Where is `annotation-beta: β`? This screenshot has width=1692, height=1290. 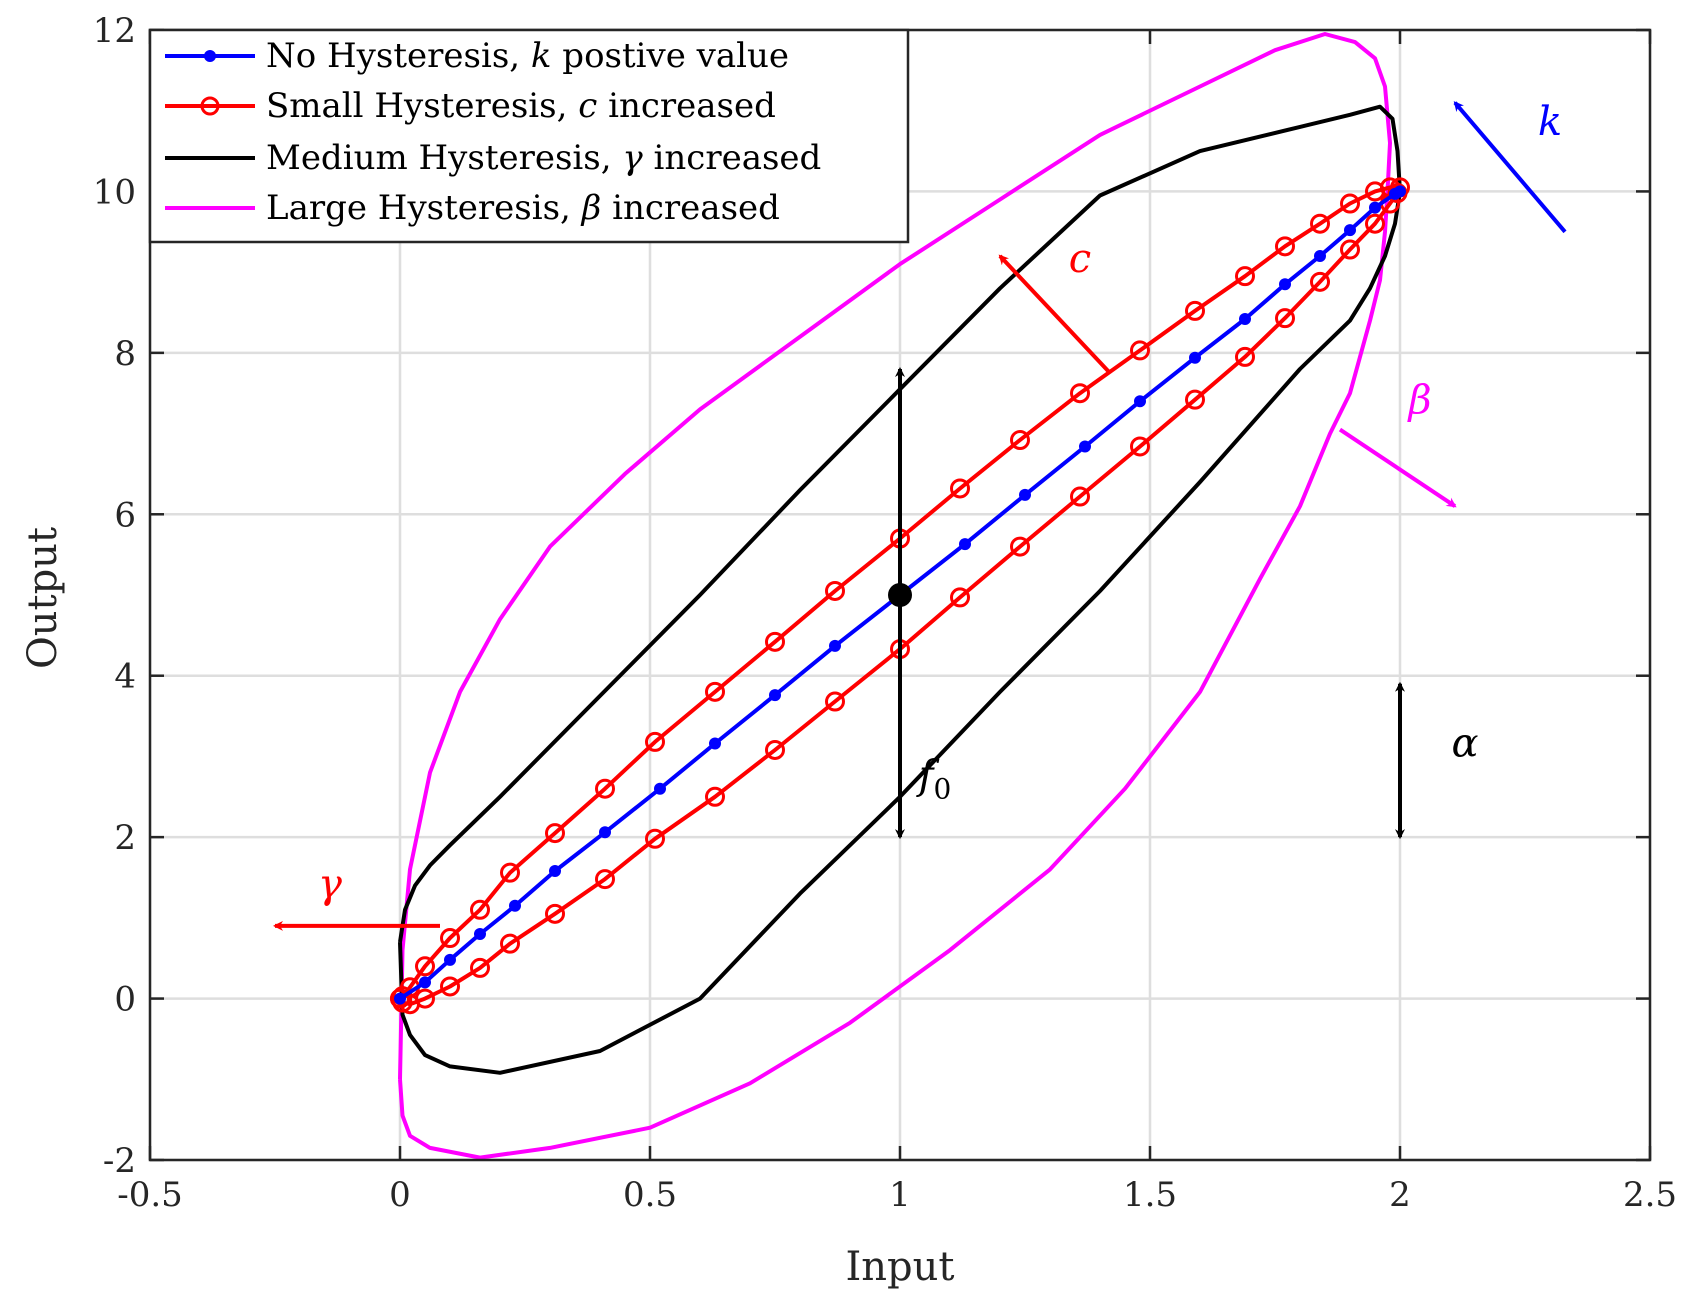 annotation-beta: β is located at coordinates (1397, 442).